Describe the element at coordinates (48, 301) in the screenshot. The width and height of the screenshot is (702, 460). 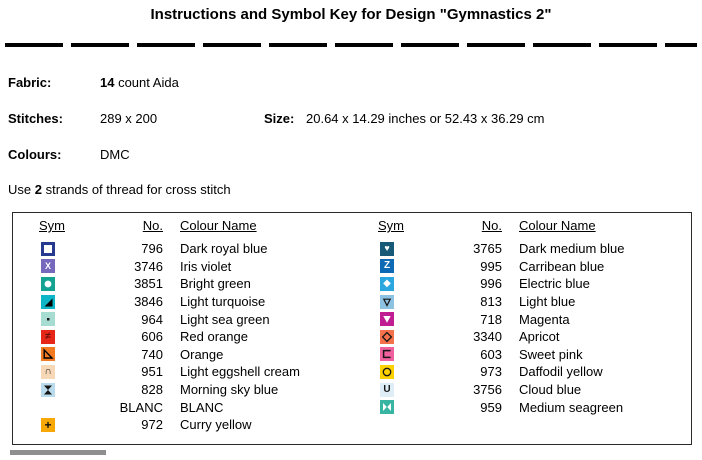
I see `triangle-bottom-right-symbol` at that location.